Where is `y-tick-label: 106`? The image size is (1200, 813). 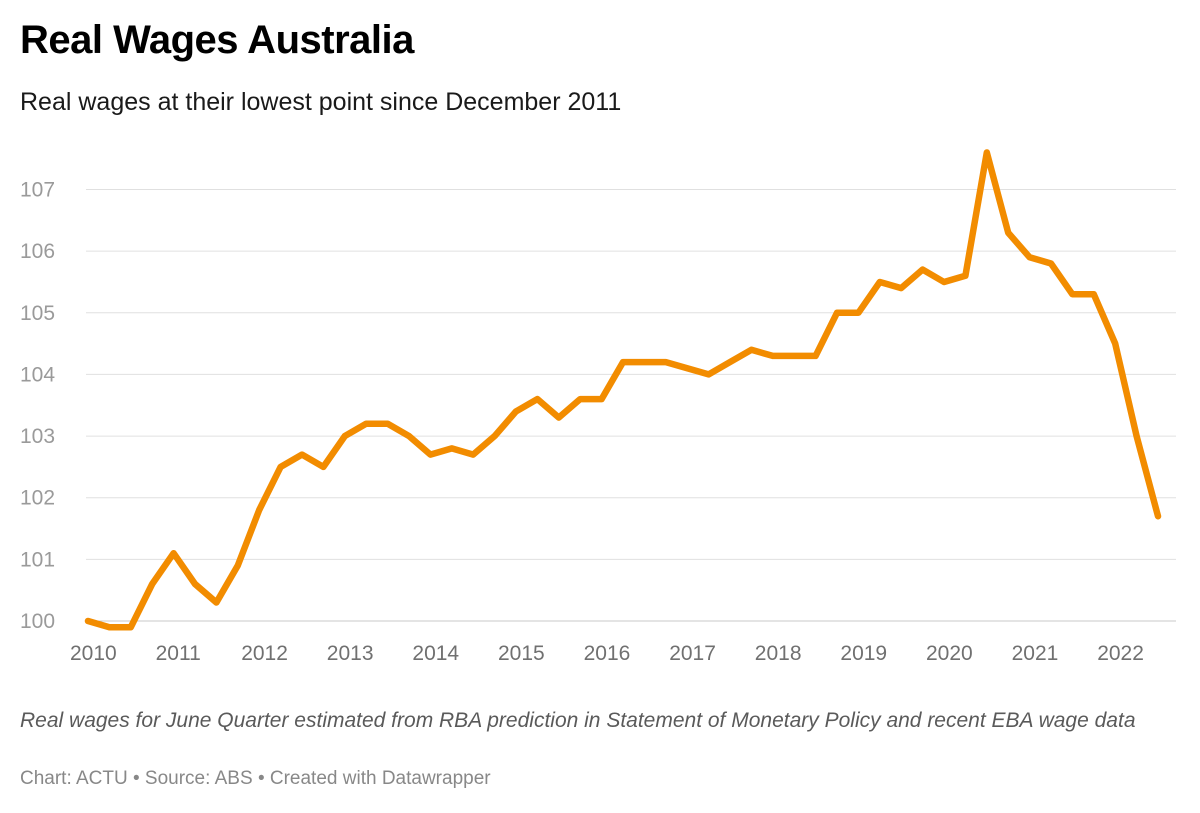
y-tick-label: 106 is located at coordinates (37, 251).